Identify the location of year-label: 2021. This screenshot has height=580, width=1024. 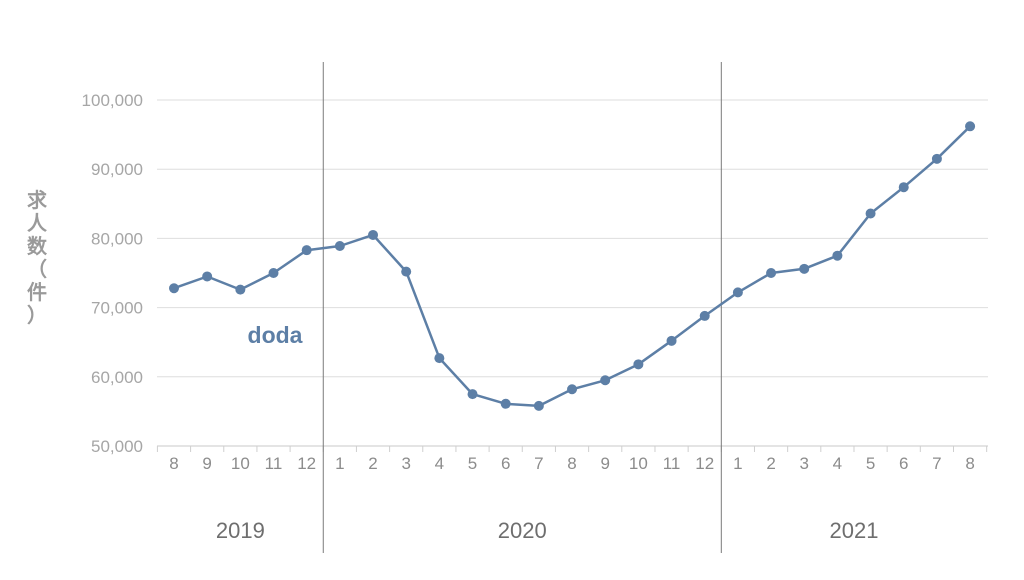
(854, 530).